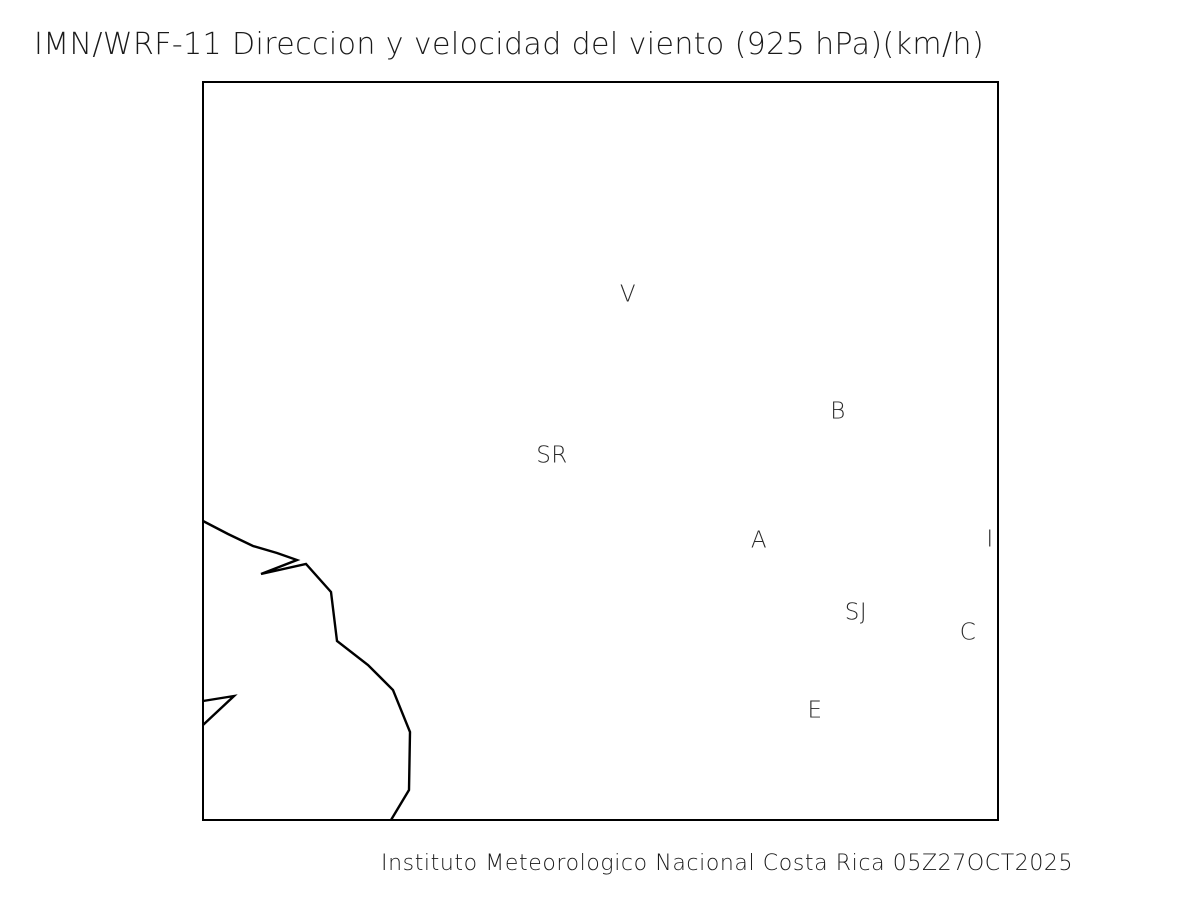 The height and width of the screenshot is (900, 1200). Describe the element at coordinates (759, 540) in the screenshot. I see `station-a-label: A` at that location.